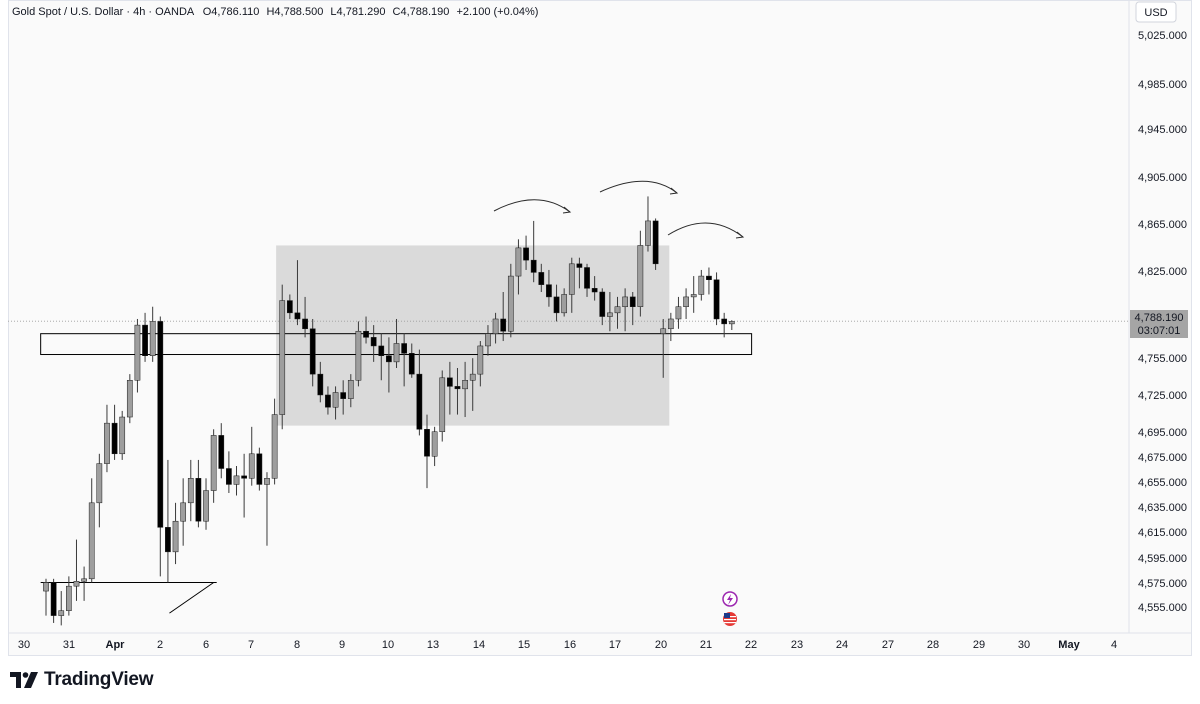 This screenshot has width=1200, height=704. What do you see at coordinates (251, 645) in the screenshot?
I see `x-tick-label: 7` at bounding box center [251, 645].